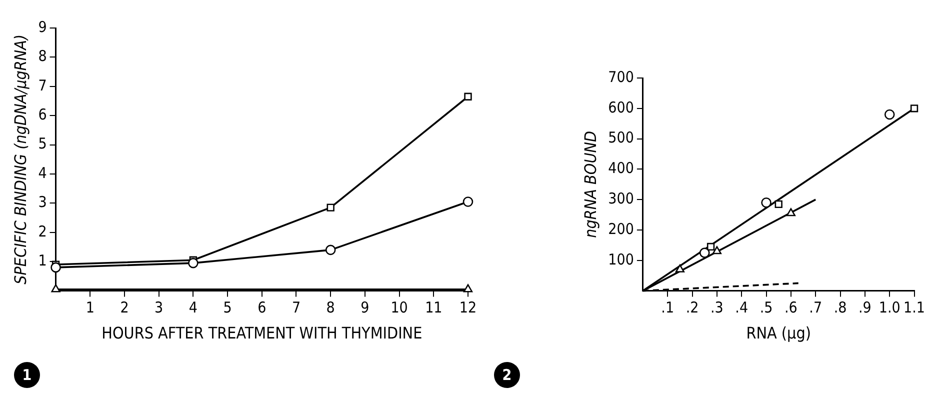 Image resolution: width=938 pixels, height=414 pixels. Describe the element at coordinates (42, 231) in the screenshot. I see `y-tick-label: 2` at that location.